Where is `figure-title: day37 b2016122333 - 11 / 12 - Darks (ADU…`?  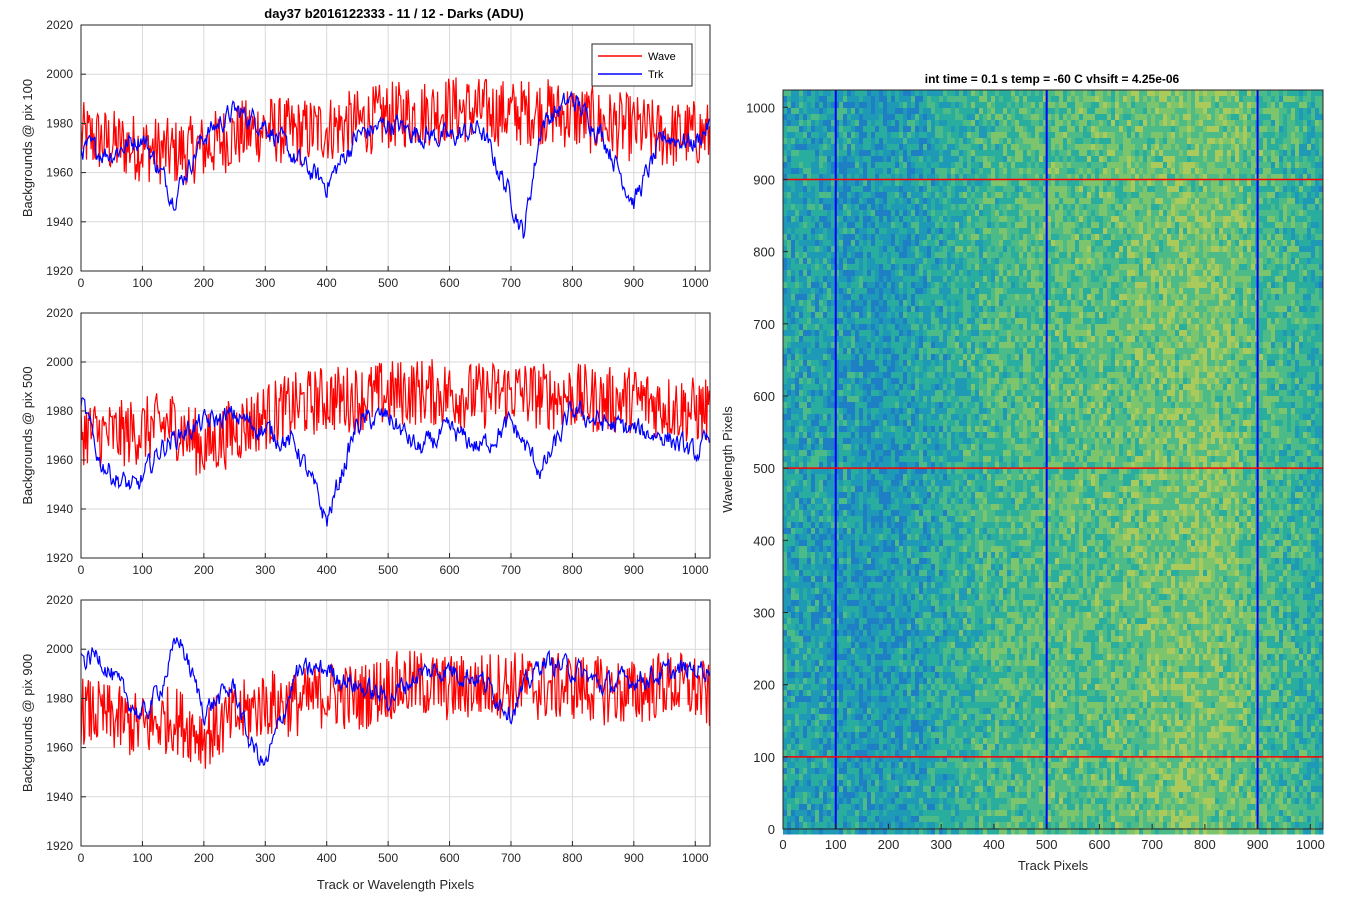 figure-title: day37 b2016122333 - 11 / 12 - Darks (ADU… is located at coordinates (393, 13).